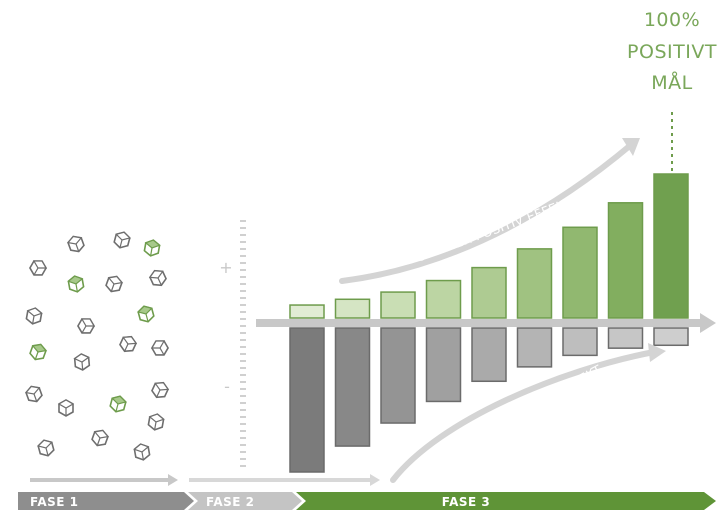  What do you see at coordinates (708, 323) in the screenshot?
I see `baseline-arrowhead` at bounding box center [708, 323].